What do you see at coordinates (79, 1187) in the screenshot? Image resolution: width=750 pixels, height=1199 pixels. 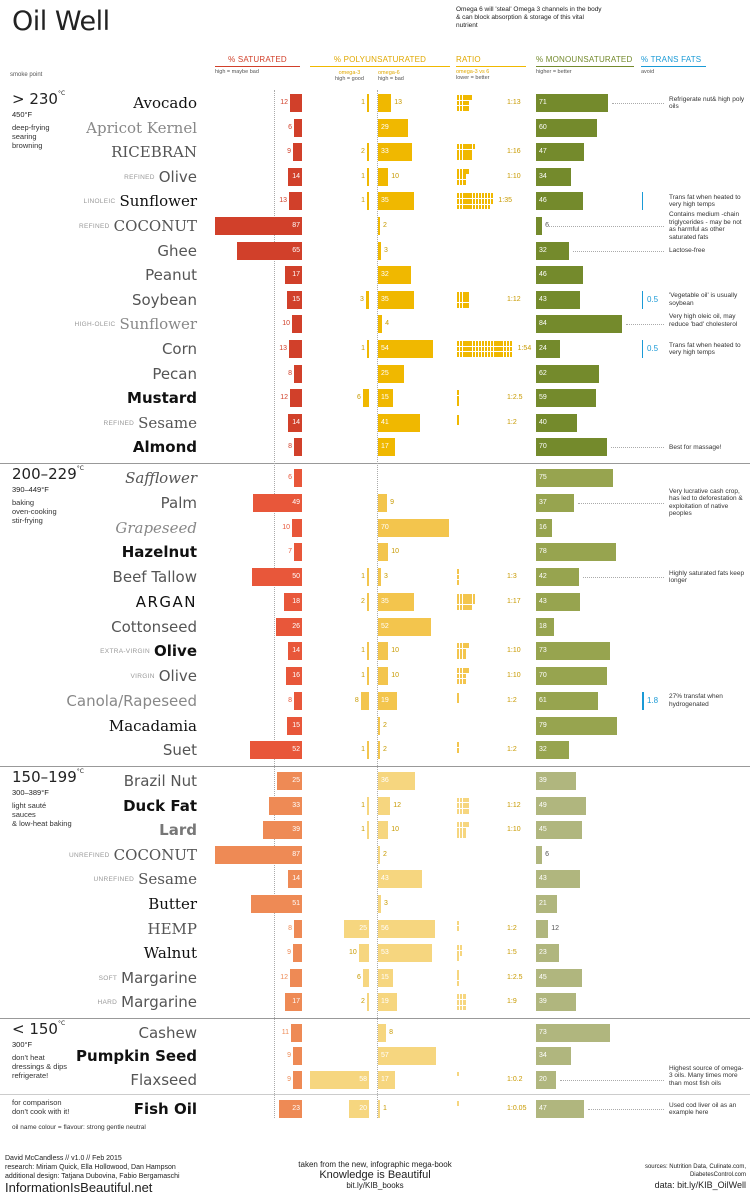 I see `footer-site: InformationIsBeautiful.net` at bounding box center [79, 1187].